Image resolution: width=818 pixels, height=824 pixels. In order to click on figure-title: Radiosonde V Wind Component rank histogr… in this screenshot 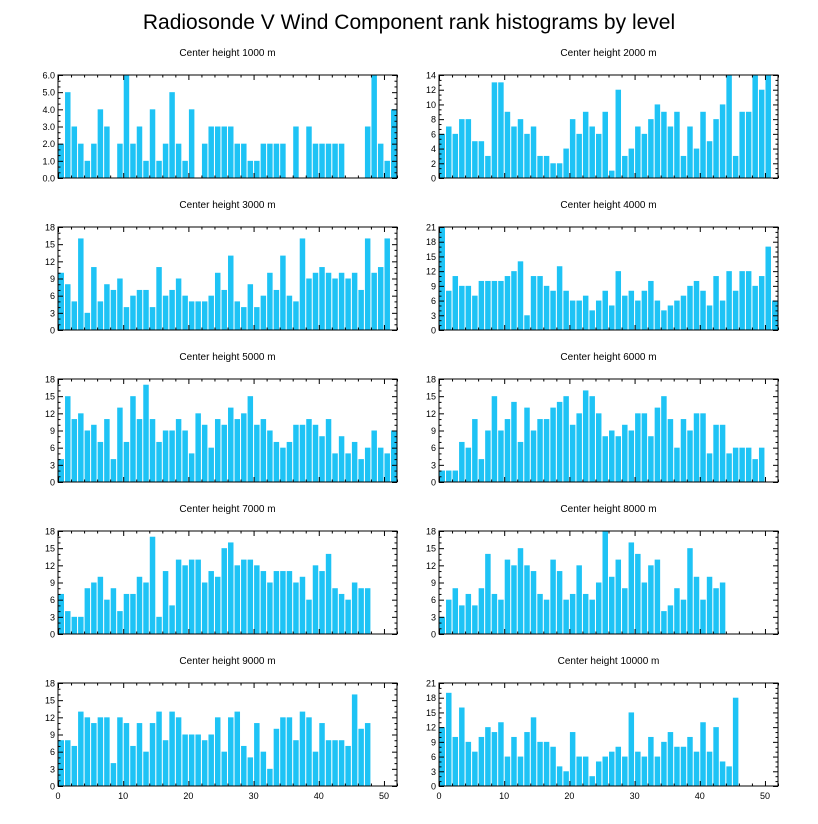, I will do `click(409, 22)`.